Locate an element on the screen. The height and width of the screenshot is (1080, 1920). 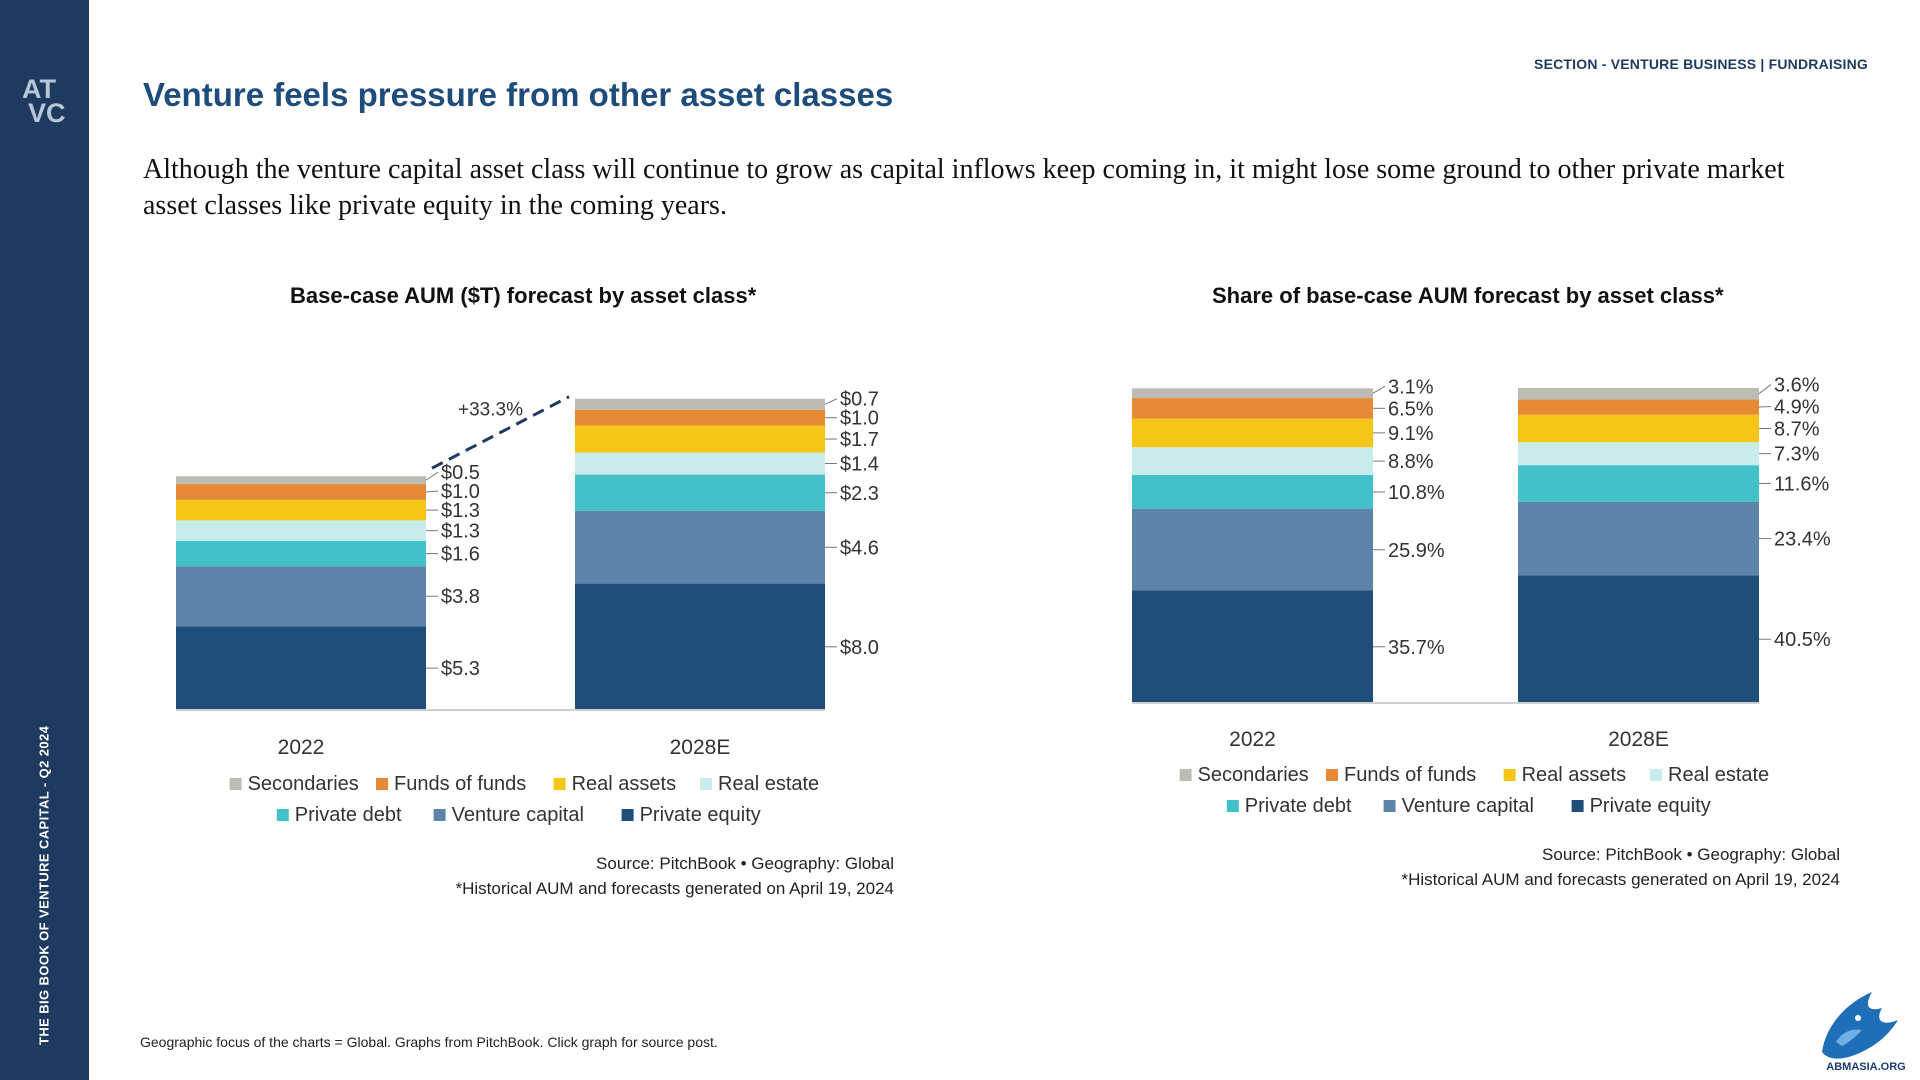
data-label-real-assets-2022: 9.1% is located at coordinates (1411, 434).